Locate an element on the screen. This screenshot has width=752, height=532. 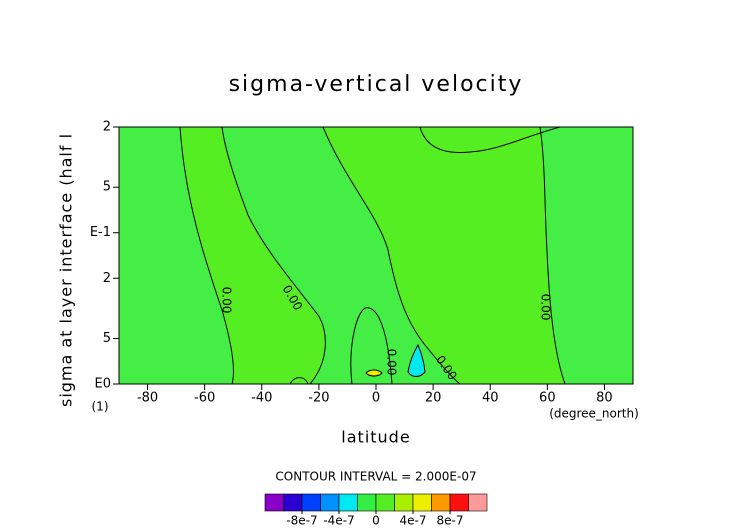
x-tick-label: -40 is located at coordinates (261, 398).